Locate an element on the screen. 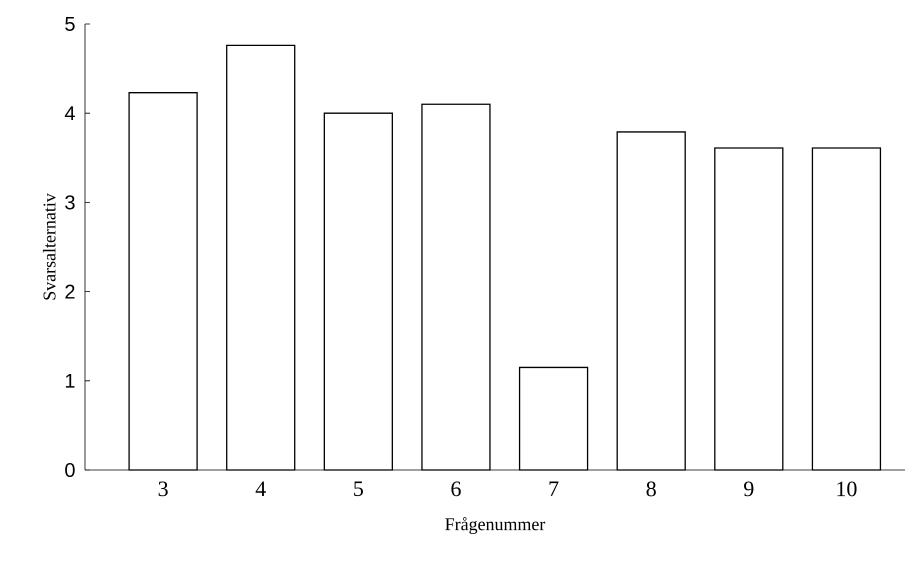 The height and width of the screenshot is (569, 923). y-tick-label: 0 is located at coordinates (70, 470).